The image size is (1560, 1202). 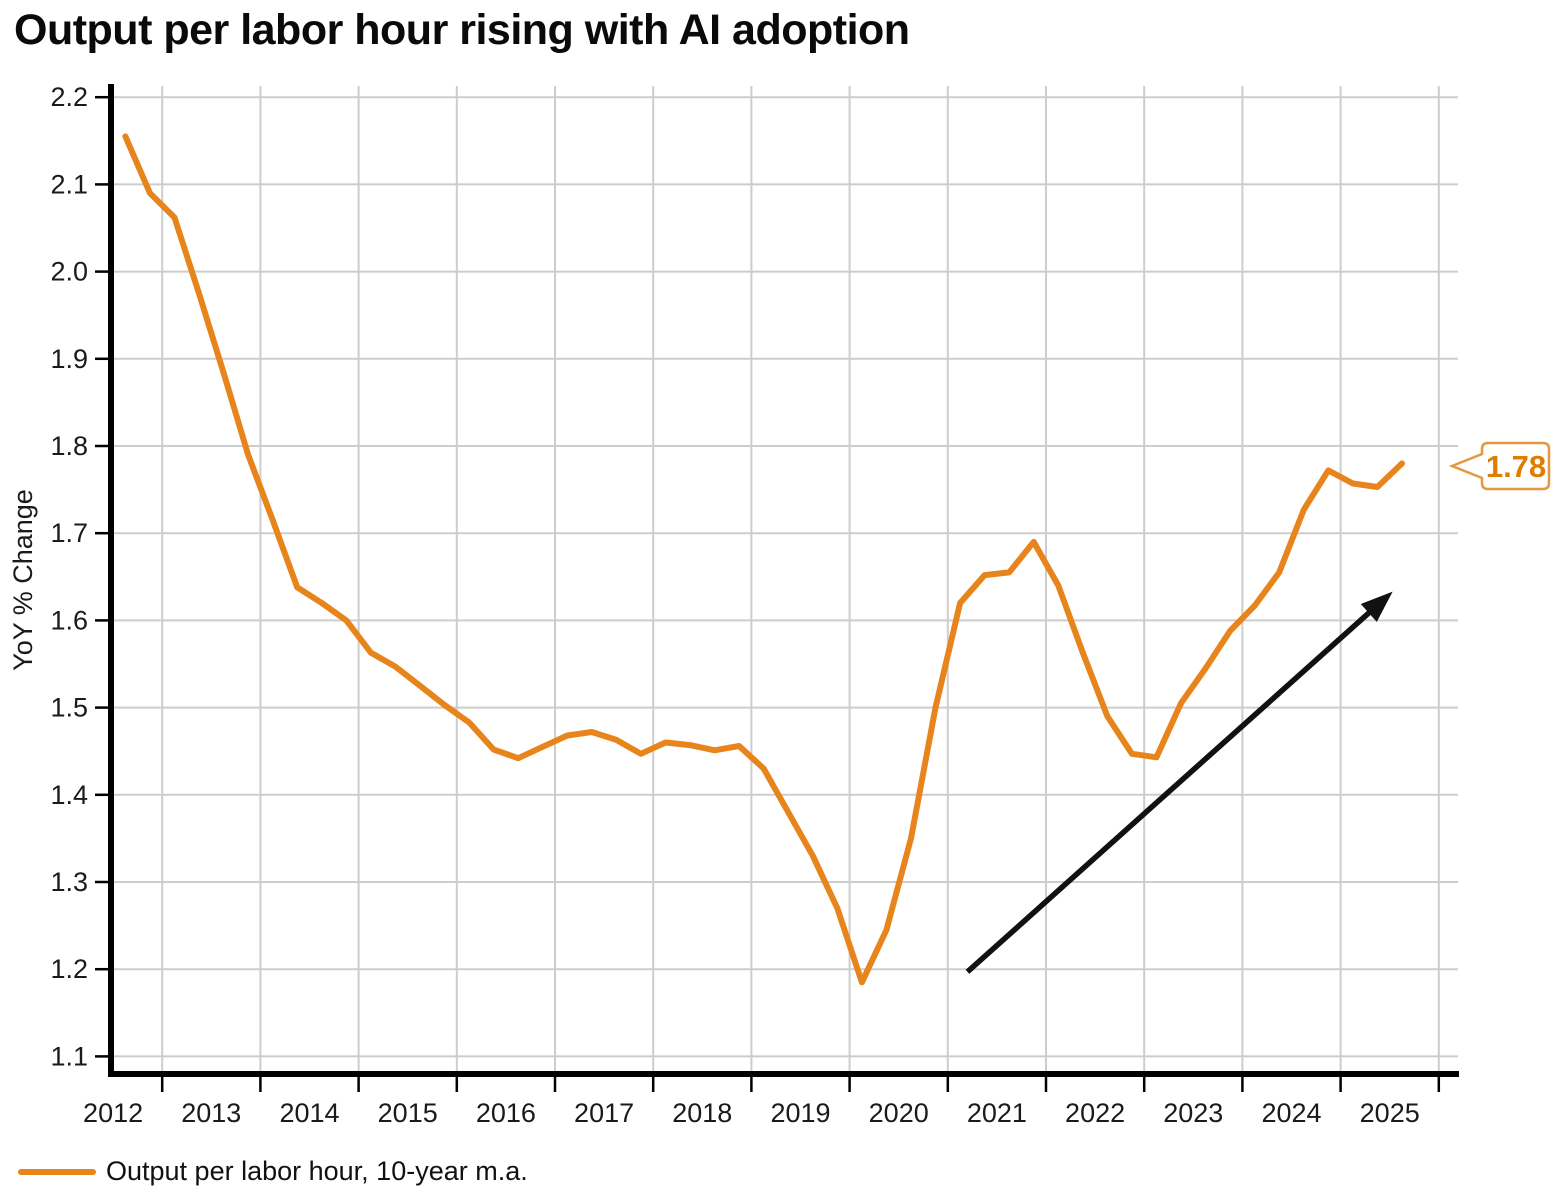 I want to click on end-value-callout: 1.78, so click(x=1499, y=466).